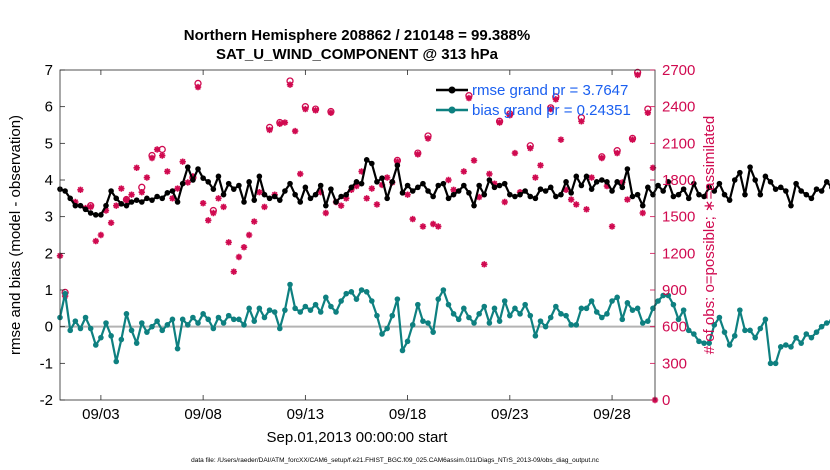 This screenshot has width=830, height=470. What do you see at coordinates (452, 110) in the screenshot?
I see `legend-bias-marker` at bounding box center [452, 110].